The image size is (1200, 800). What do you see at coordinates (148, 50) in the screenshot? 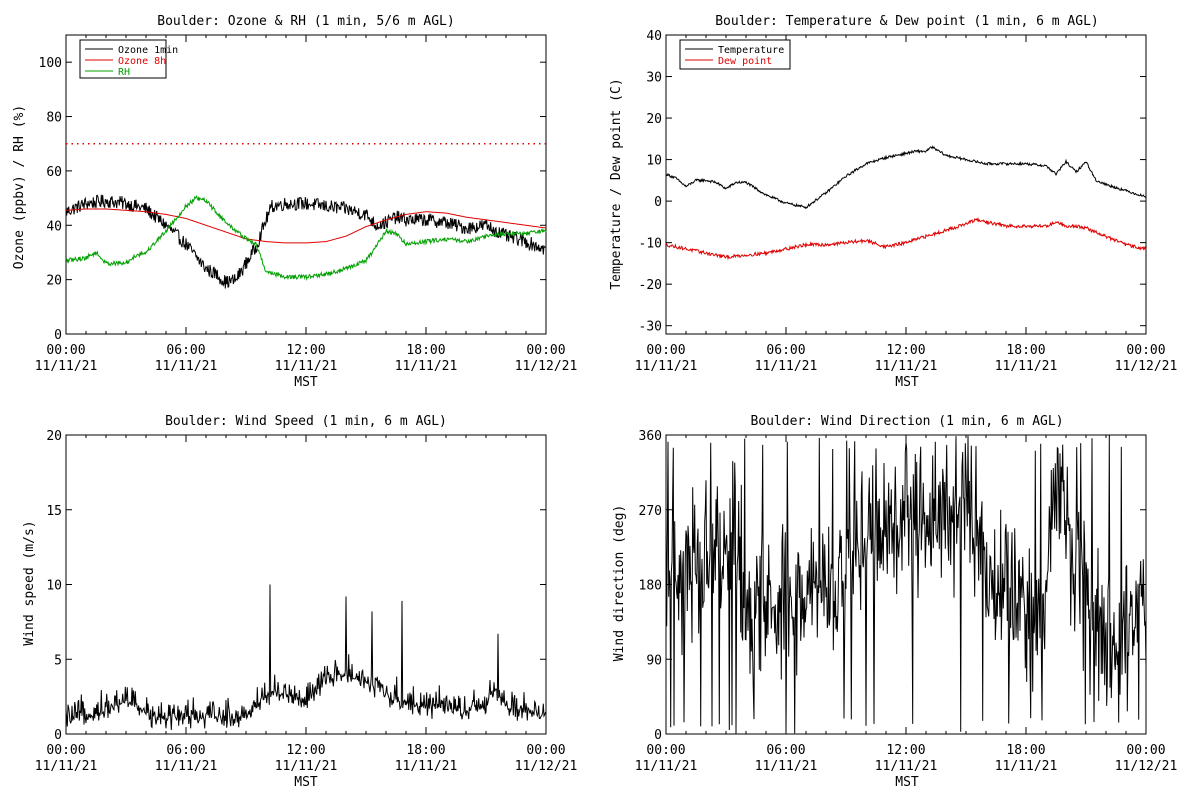
I see `legend-label-ozone-1min: Ozone 1min` at bounding box center [148, 50].